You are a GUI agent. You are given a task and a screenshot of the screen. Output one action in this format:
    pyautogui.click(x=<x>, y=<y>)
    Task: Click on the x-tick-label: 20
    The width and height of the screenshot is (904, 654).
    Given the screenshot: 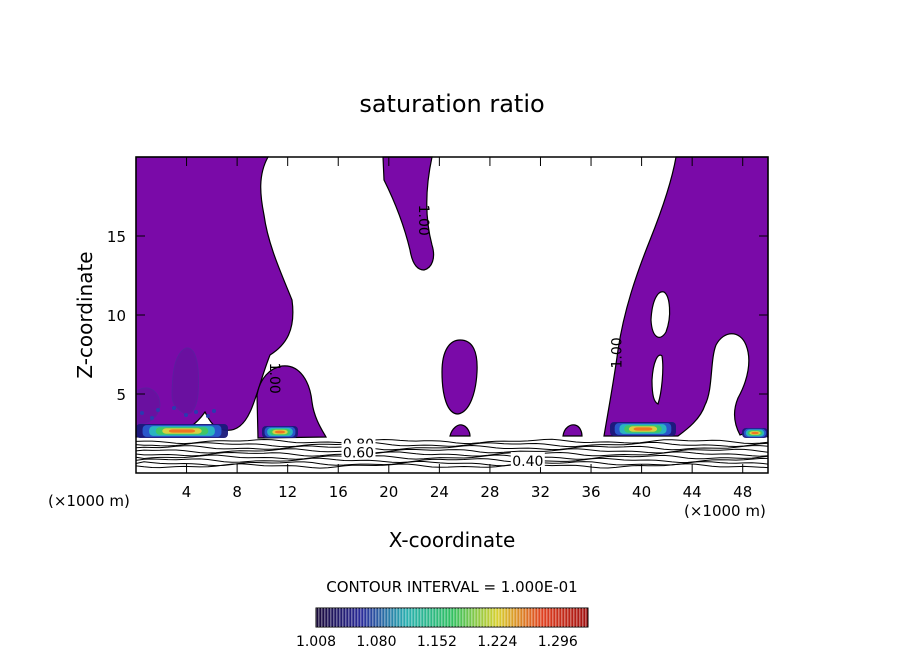 What is the action you would take?
    pyautogui.click(x=388, y=492)
    